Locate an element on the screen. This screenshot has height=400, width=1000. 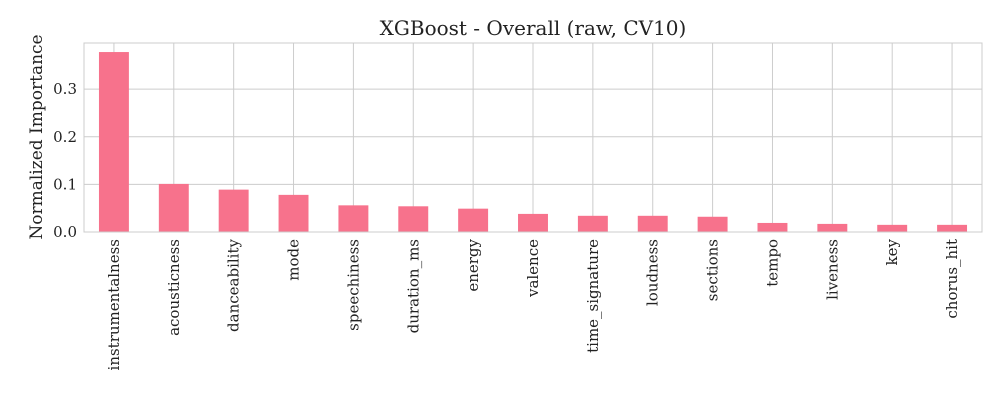
x-tick-label: instrumentalness is located at coordinates (114, 304).